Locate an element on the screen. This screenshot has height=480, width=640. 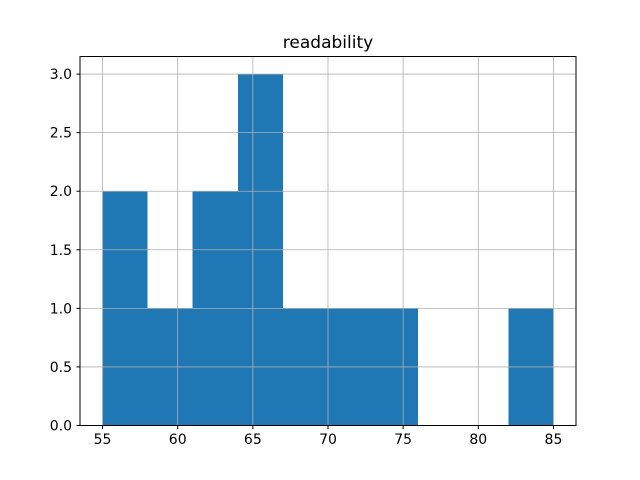
y-tick-label: 1.5 is located at coordinates (61, 251).